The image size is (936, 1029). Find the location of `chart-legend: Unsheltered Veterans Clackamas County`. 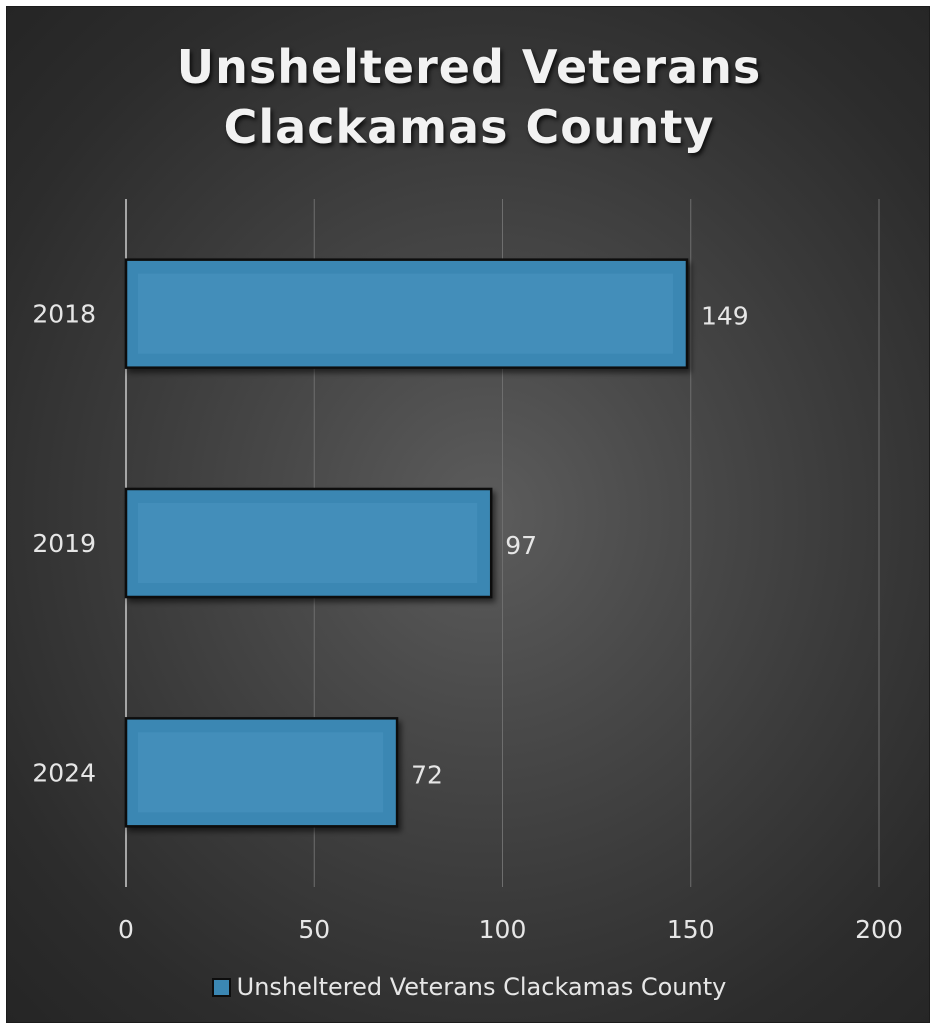

chart-legend: Unsheltered Veterans Clackamas County is located at coordinates (468, 987).